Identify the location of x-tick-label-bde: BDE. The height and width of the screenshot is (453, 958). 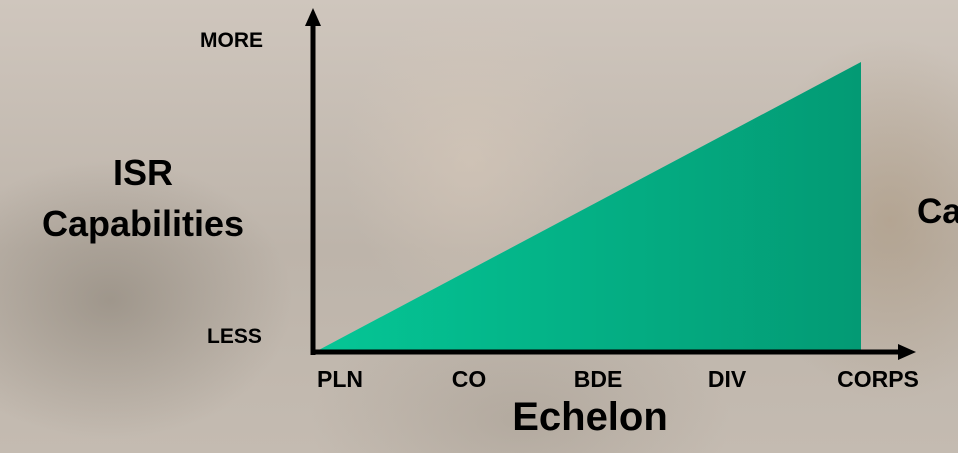
(598, 379).